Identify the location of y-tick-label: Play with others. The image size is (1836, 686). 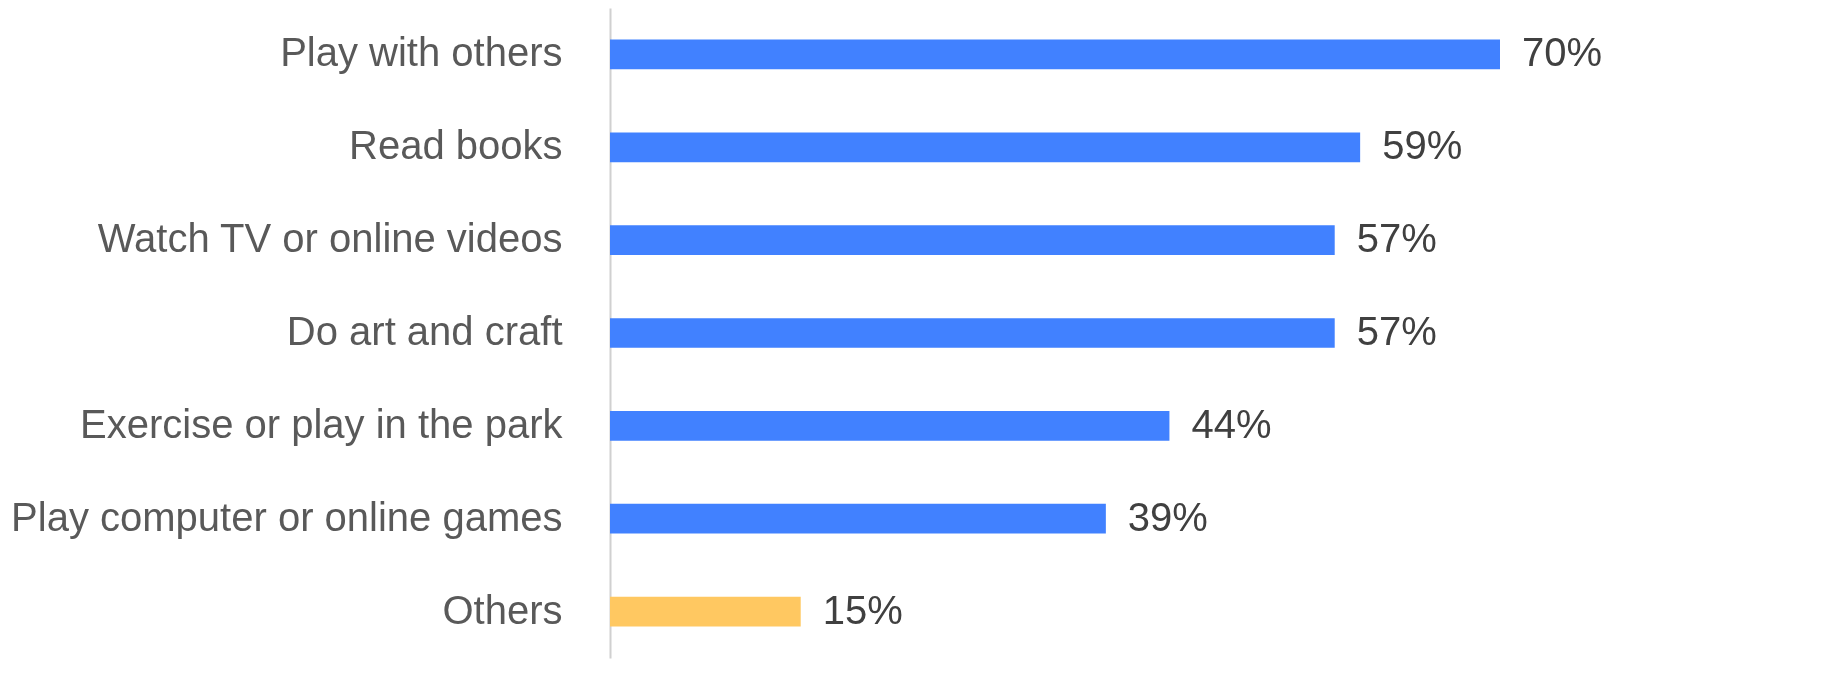
(421, 52).